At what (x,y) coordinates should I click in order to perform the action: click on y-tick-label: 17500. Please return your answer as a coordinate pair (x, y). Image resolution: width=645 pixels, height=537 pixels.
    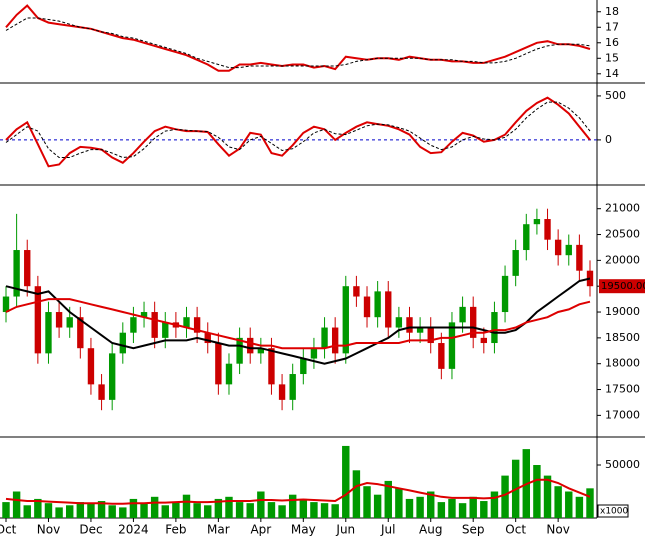
    Looking at the image, I should click on (622, 389).